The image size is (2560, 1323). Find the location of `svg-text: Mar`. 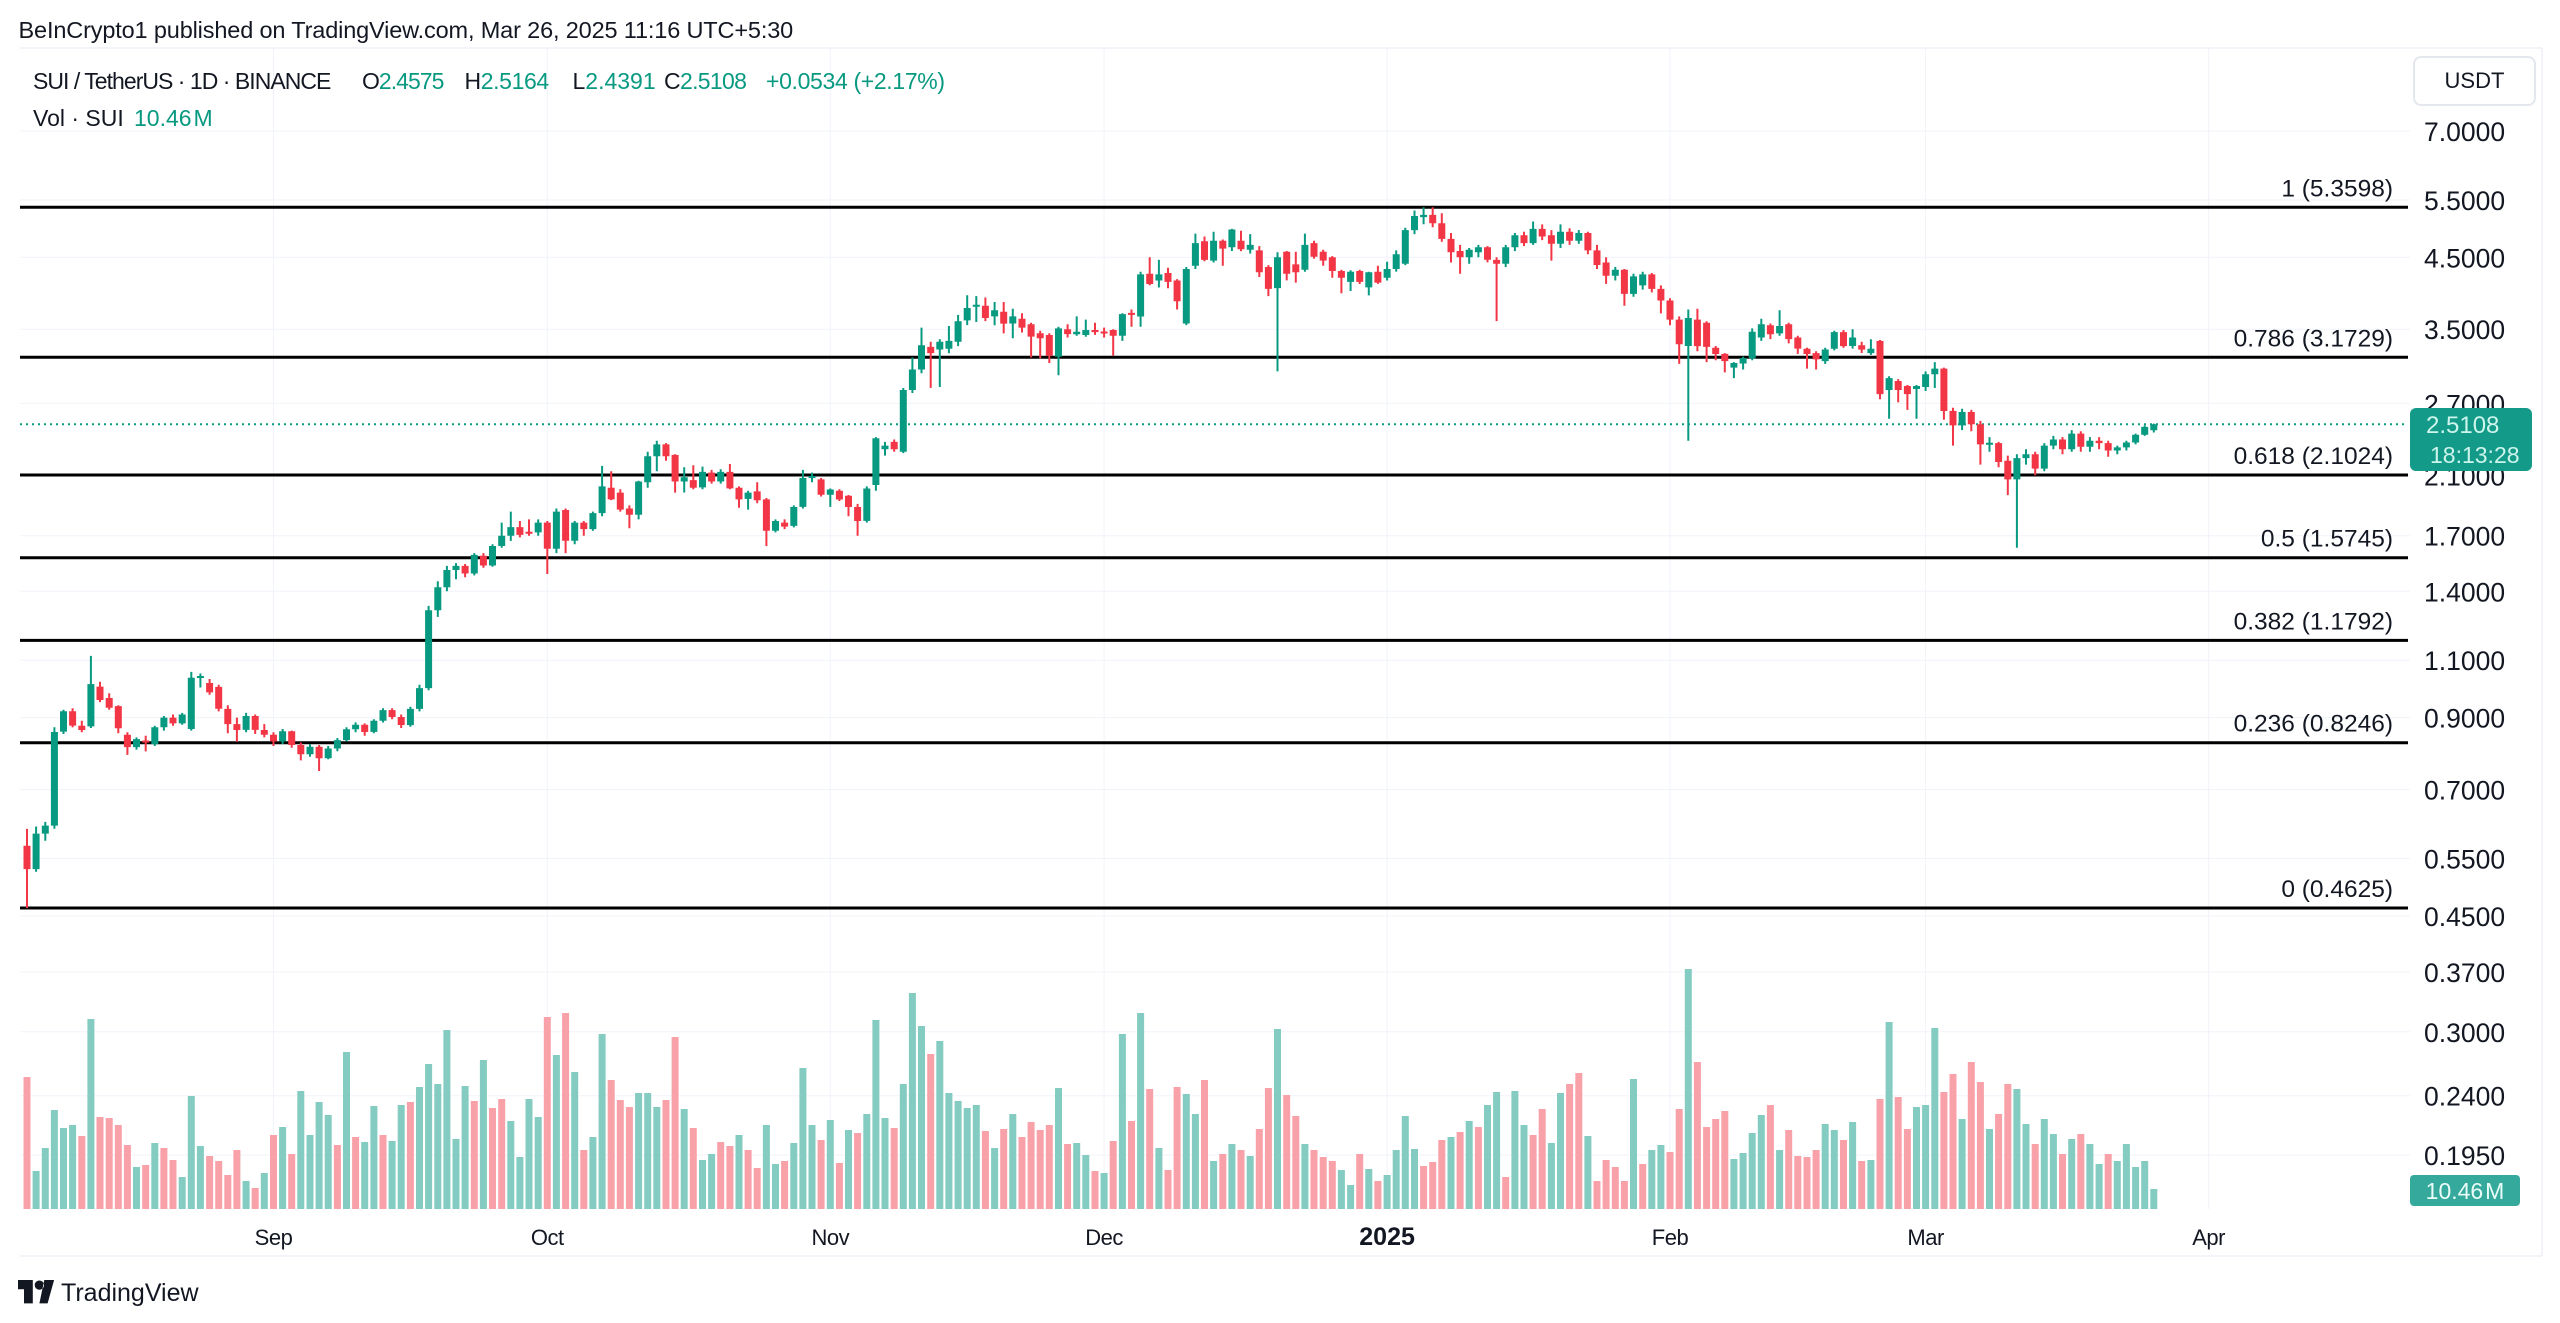

svg-text: Mar is located at coordinates (1925, 1237).